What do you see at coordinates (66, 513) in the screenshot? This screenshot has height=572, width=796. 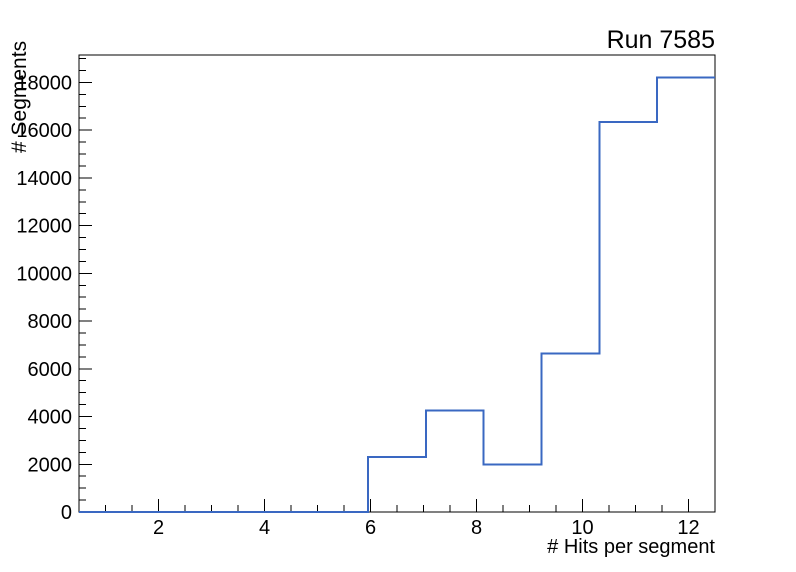 I see `y-tick-label: 0` at bounding box center [66, 513].